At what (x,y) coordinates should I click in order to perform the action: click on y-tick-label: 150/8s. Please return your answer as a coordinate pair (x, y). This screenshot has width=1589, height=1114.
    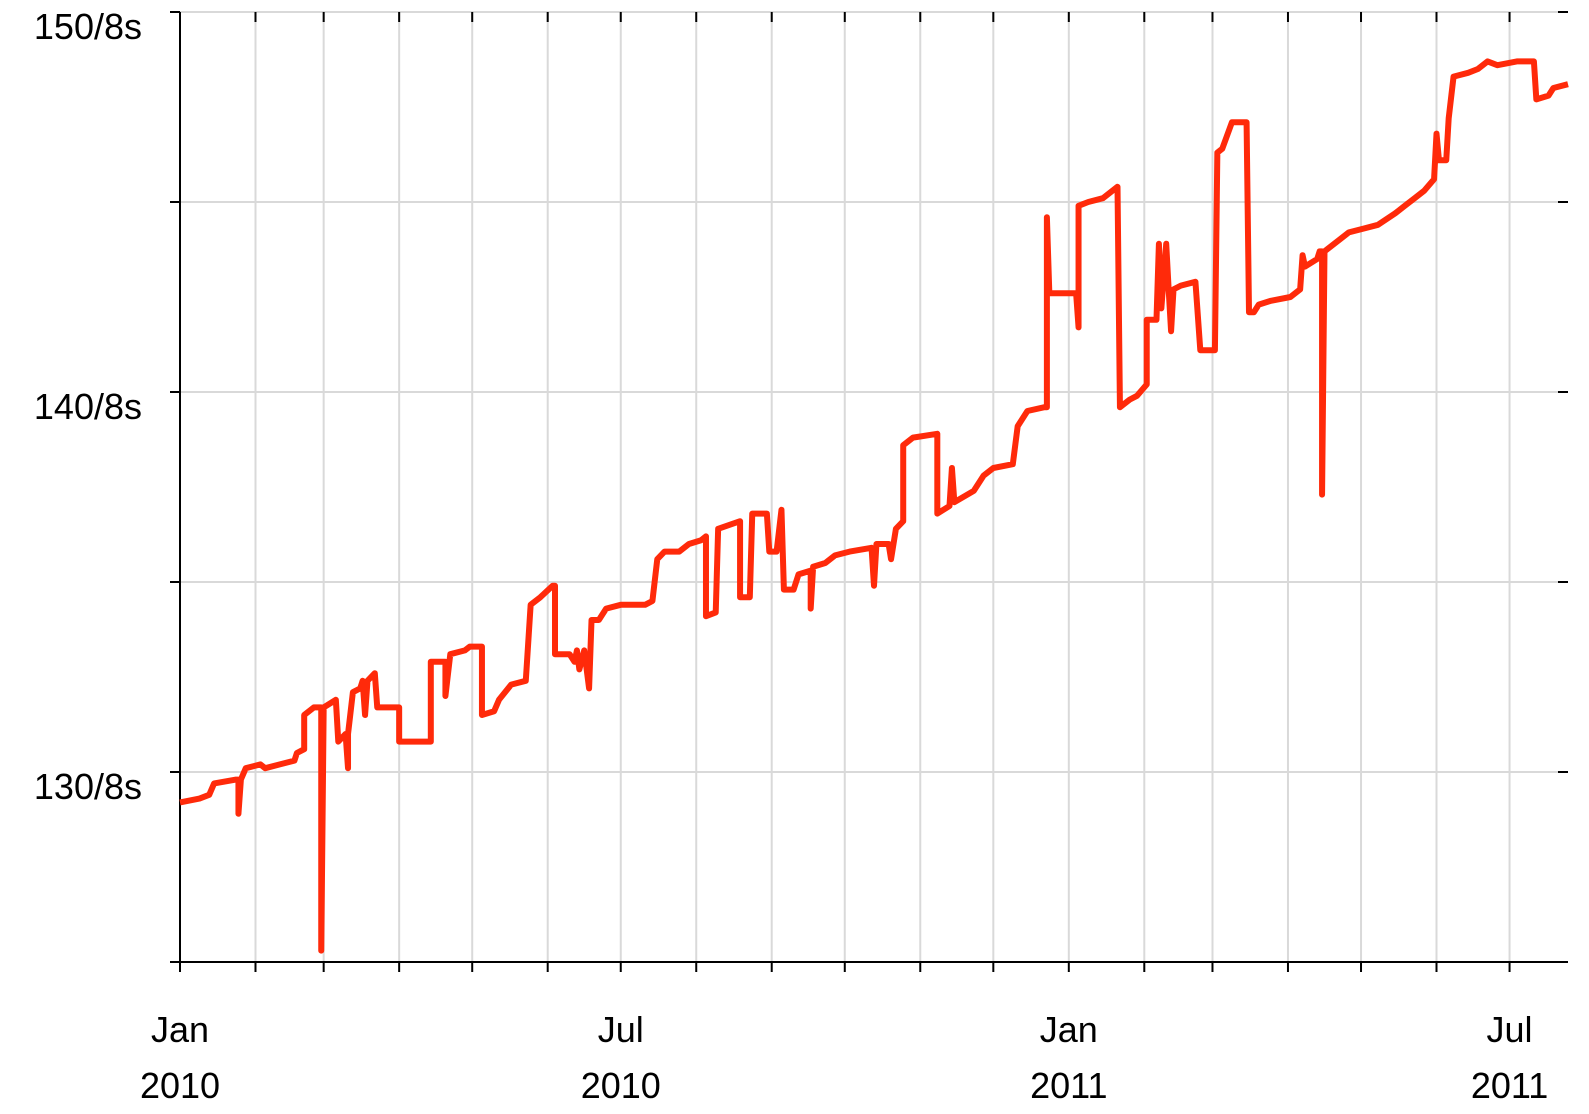
    Looking at the image, I should click on (88, 26).